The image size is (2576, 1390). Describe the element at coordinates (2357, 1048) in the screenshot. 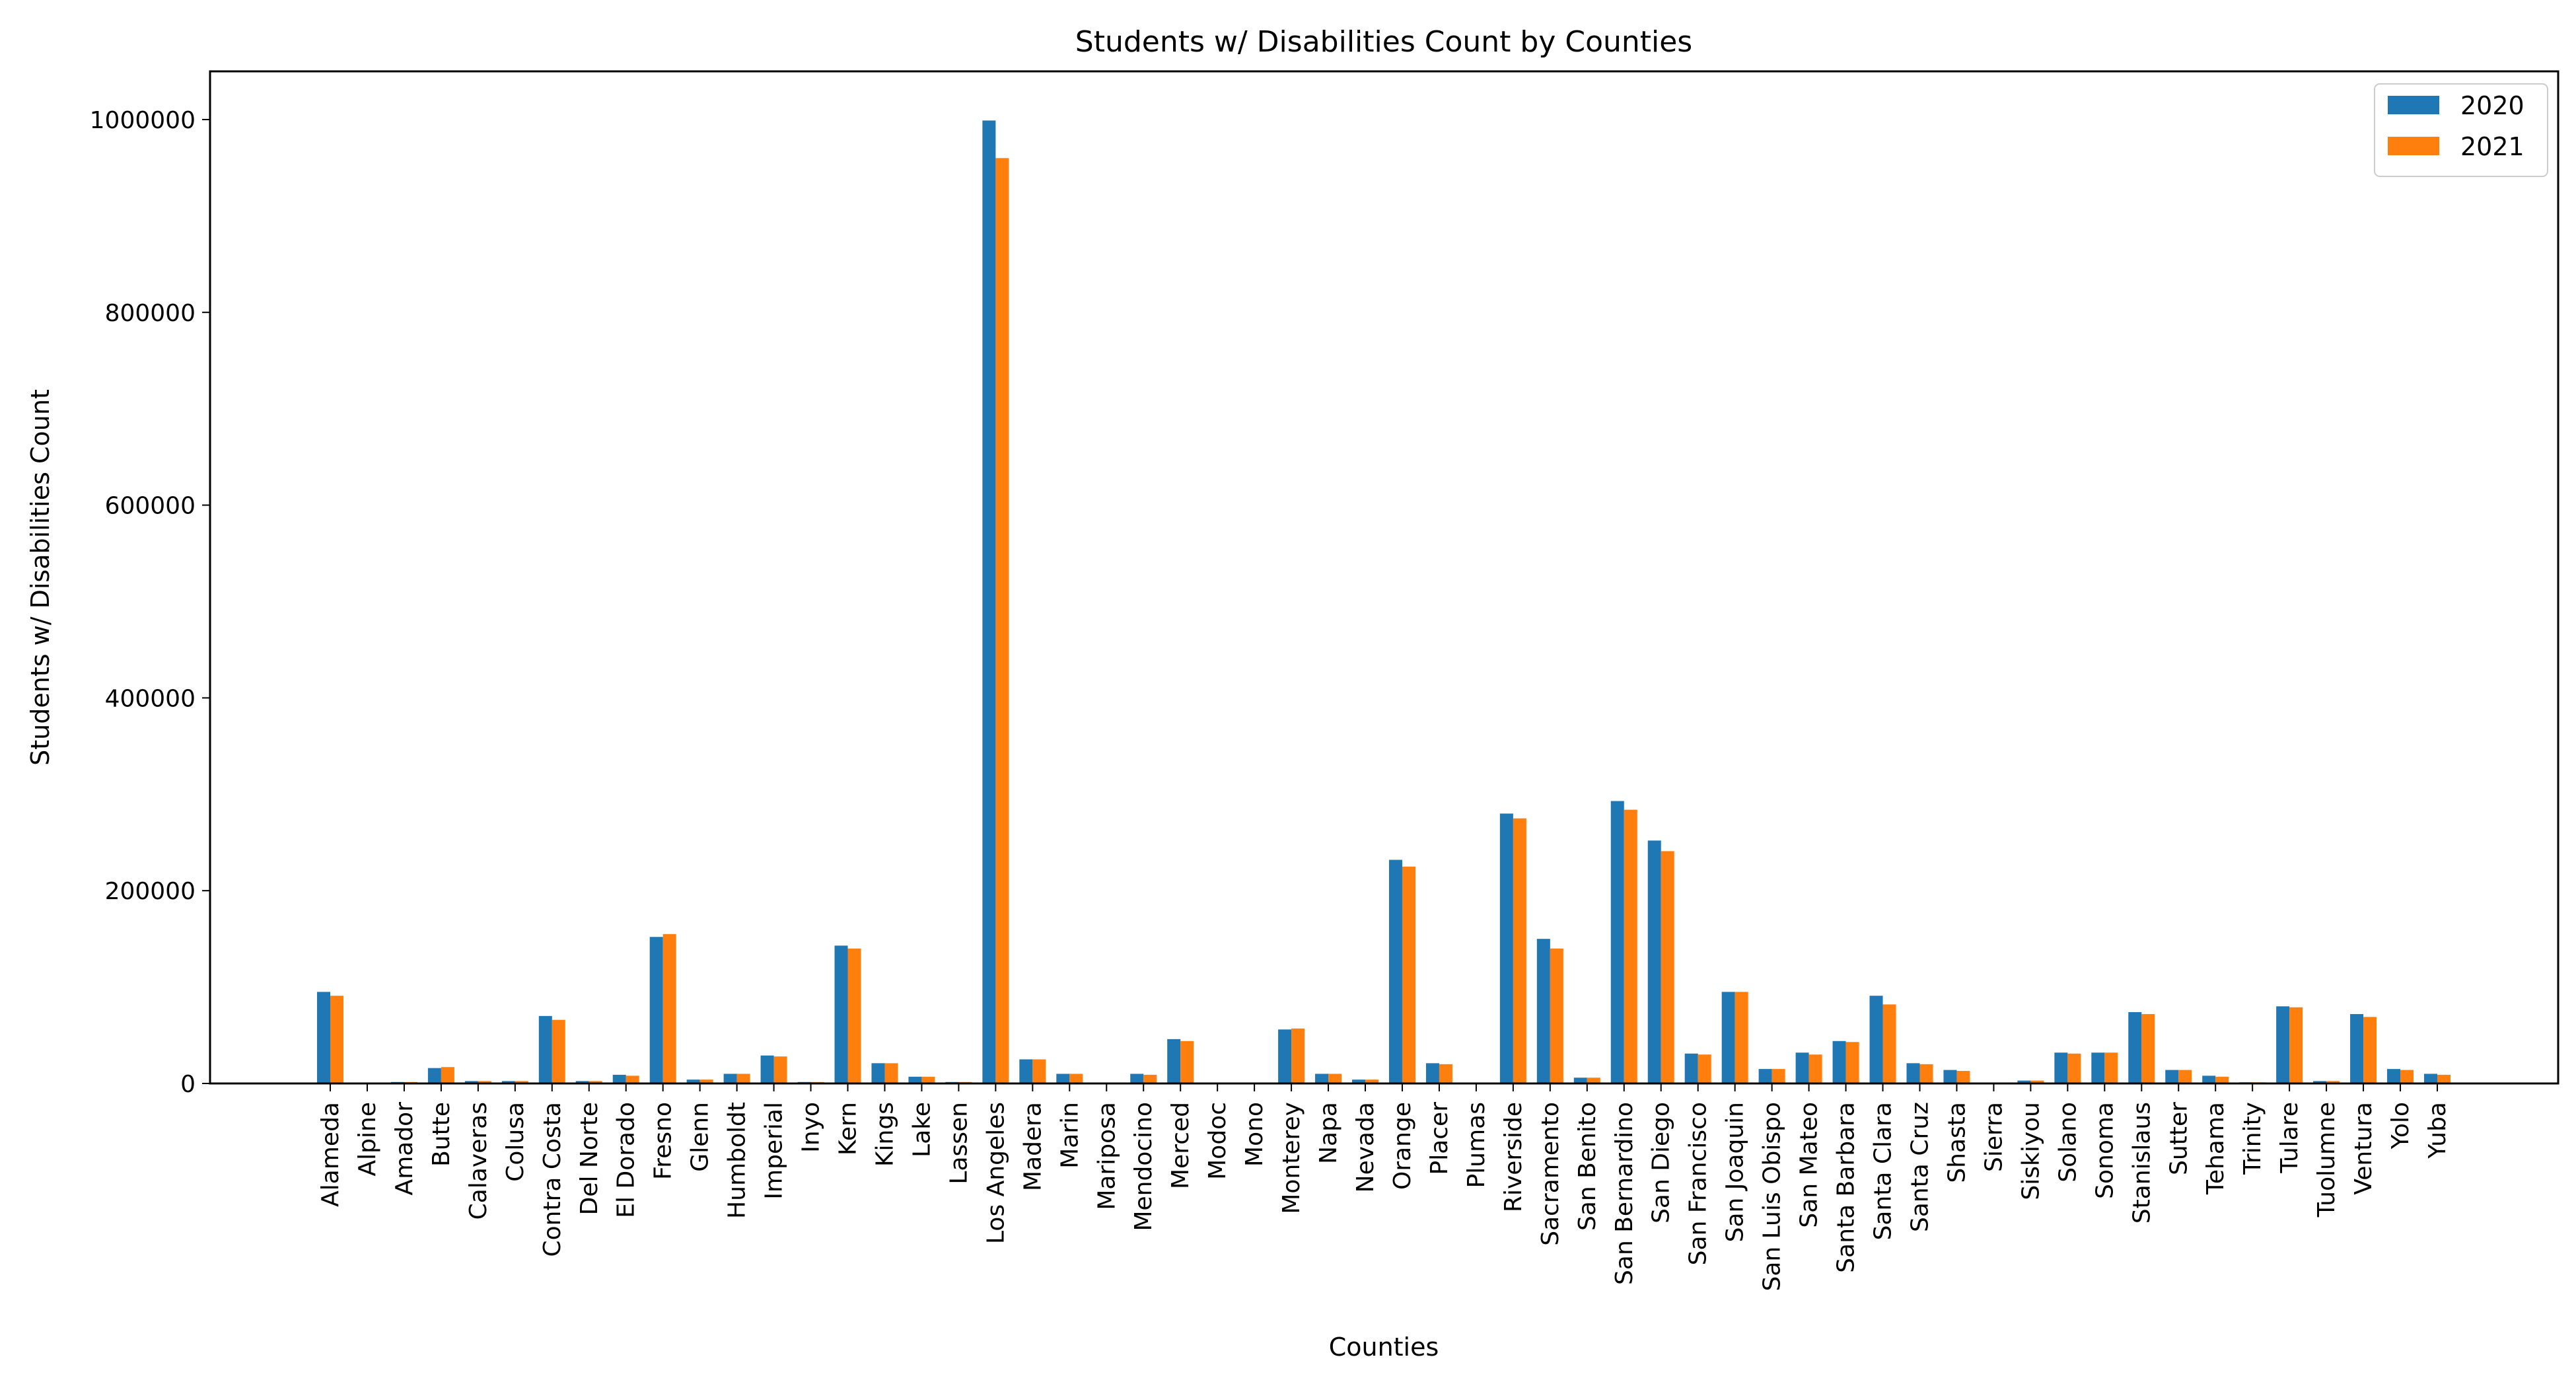

I see `bar-2020-ventura` at that location.